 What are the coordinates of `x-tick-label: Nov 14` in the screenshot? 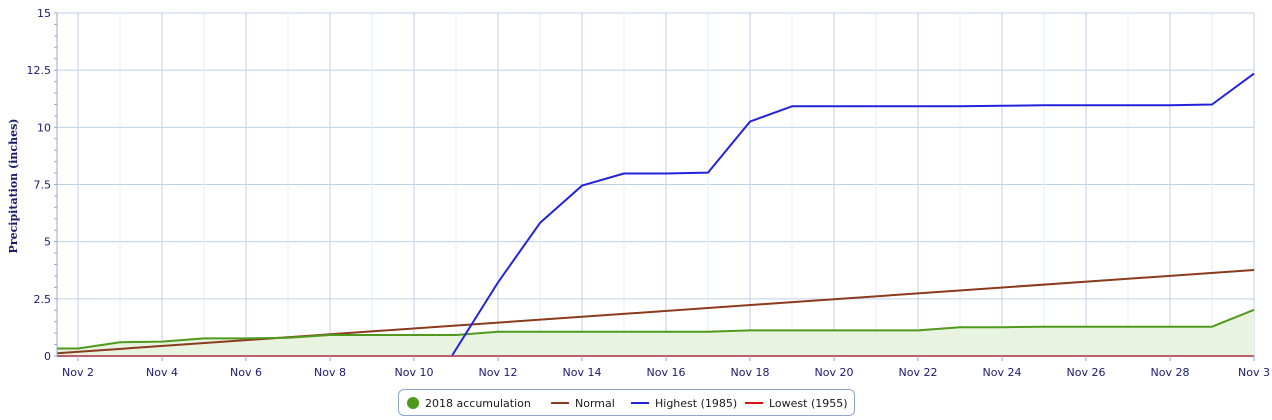 It's located at (582, 372).